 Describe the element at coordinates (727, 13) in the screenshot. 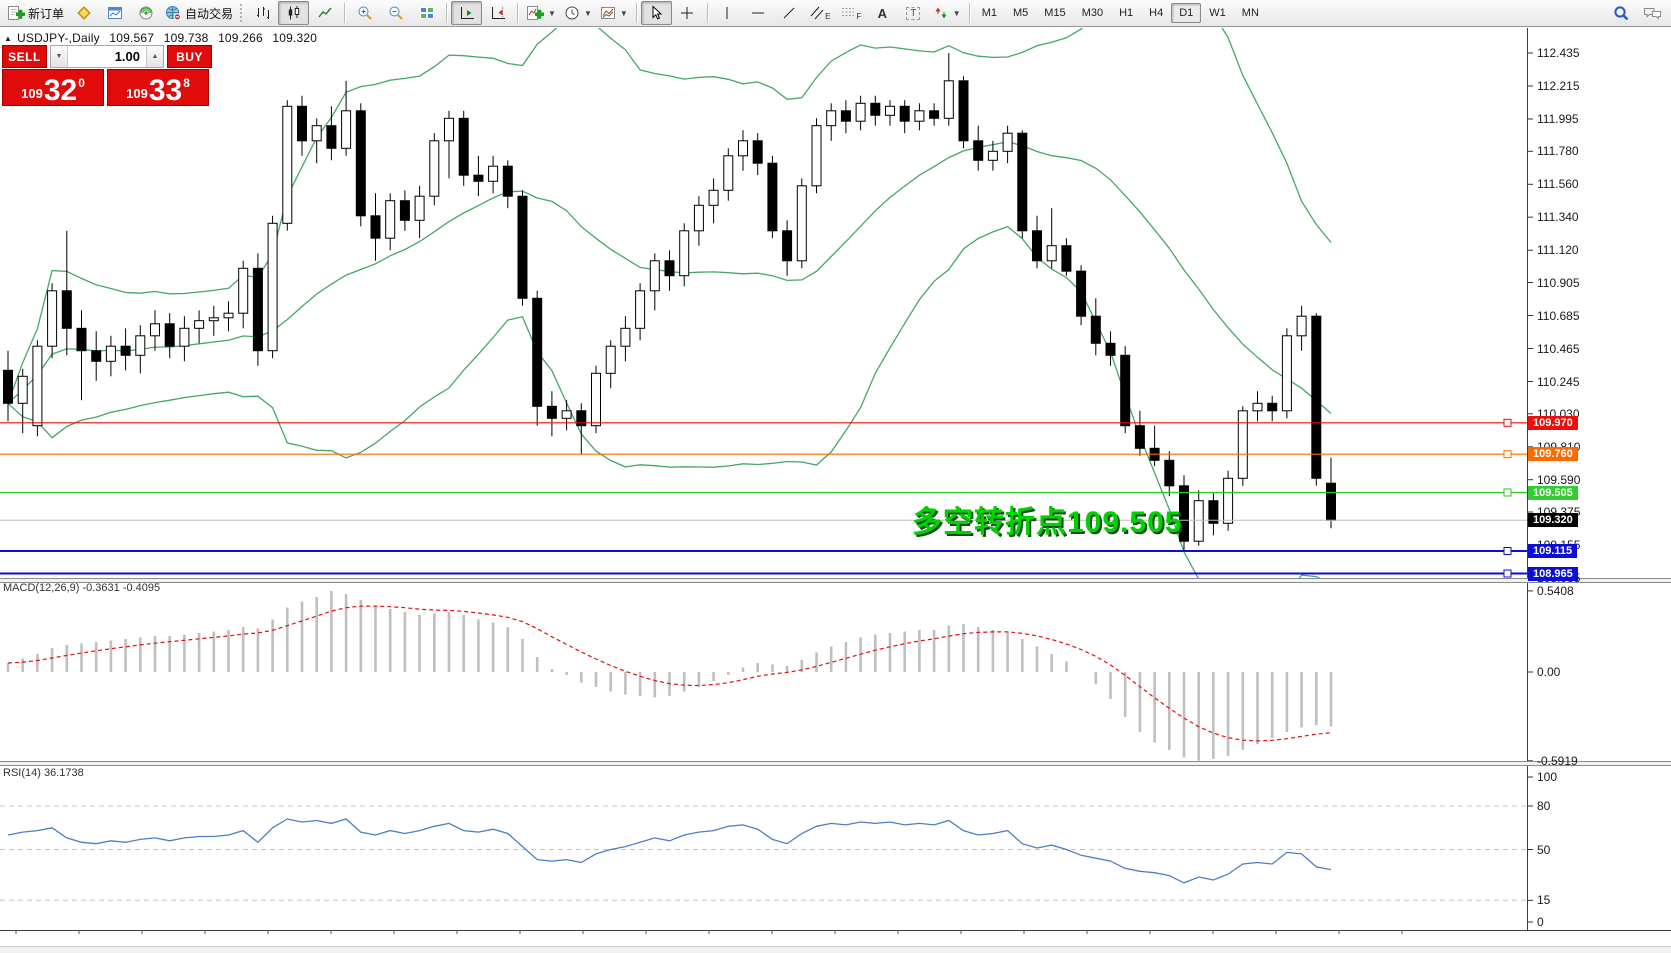

I see `vertical-line-tool-button` at that location.